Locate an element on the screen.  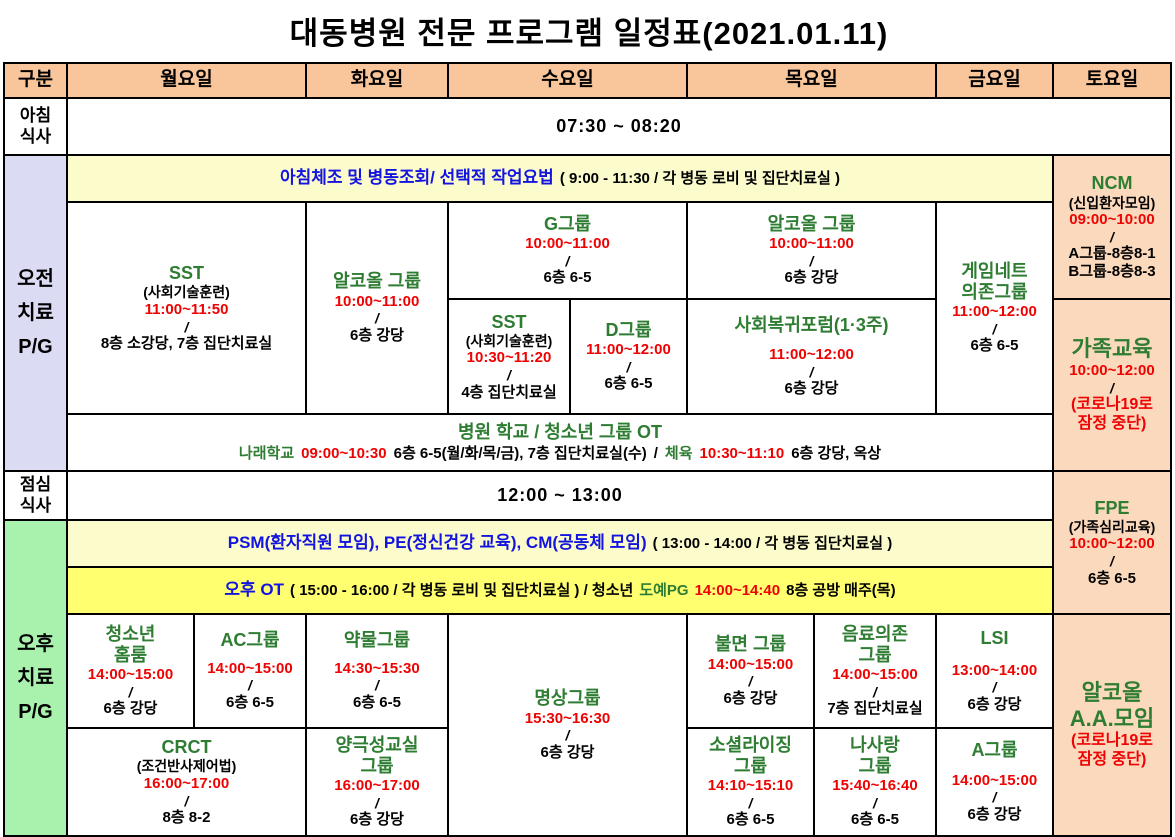
program-title: NCM is located at coordinates (1112, 183).